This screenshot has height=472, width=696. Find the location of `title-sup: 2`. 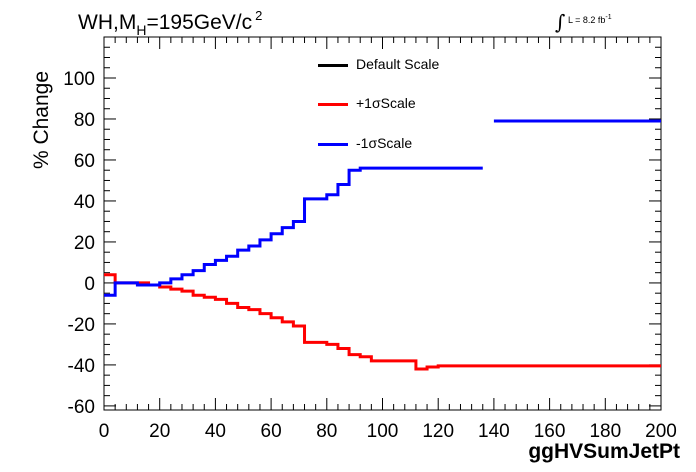

title-sup: 2 is located at coordinates (259, 15).